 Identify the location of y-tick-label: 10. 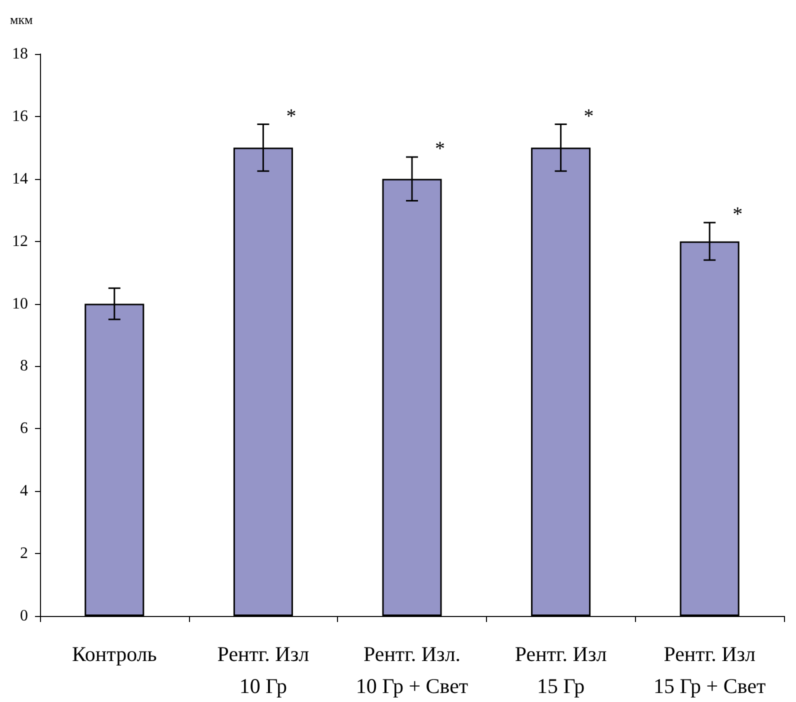
(20, 303).